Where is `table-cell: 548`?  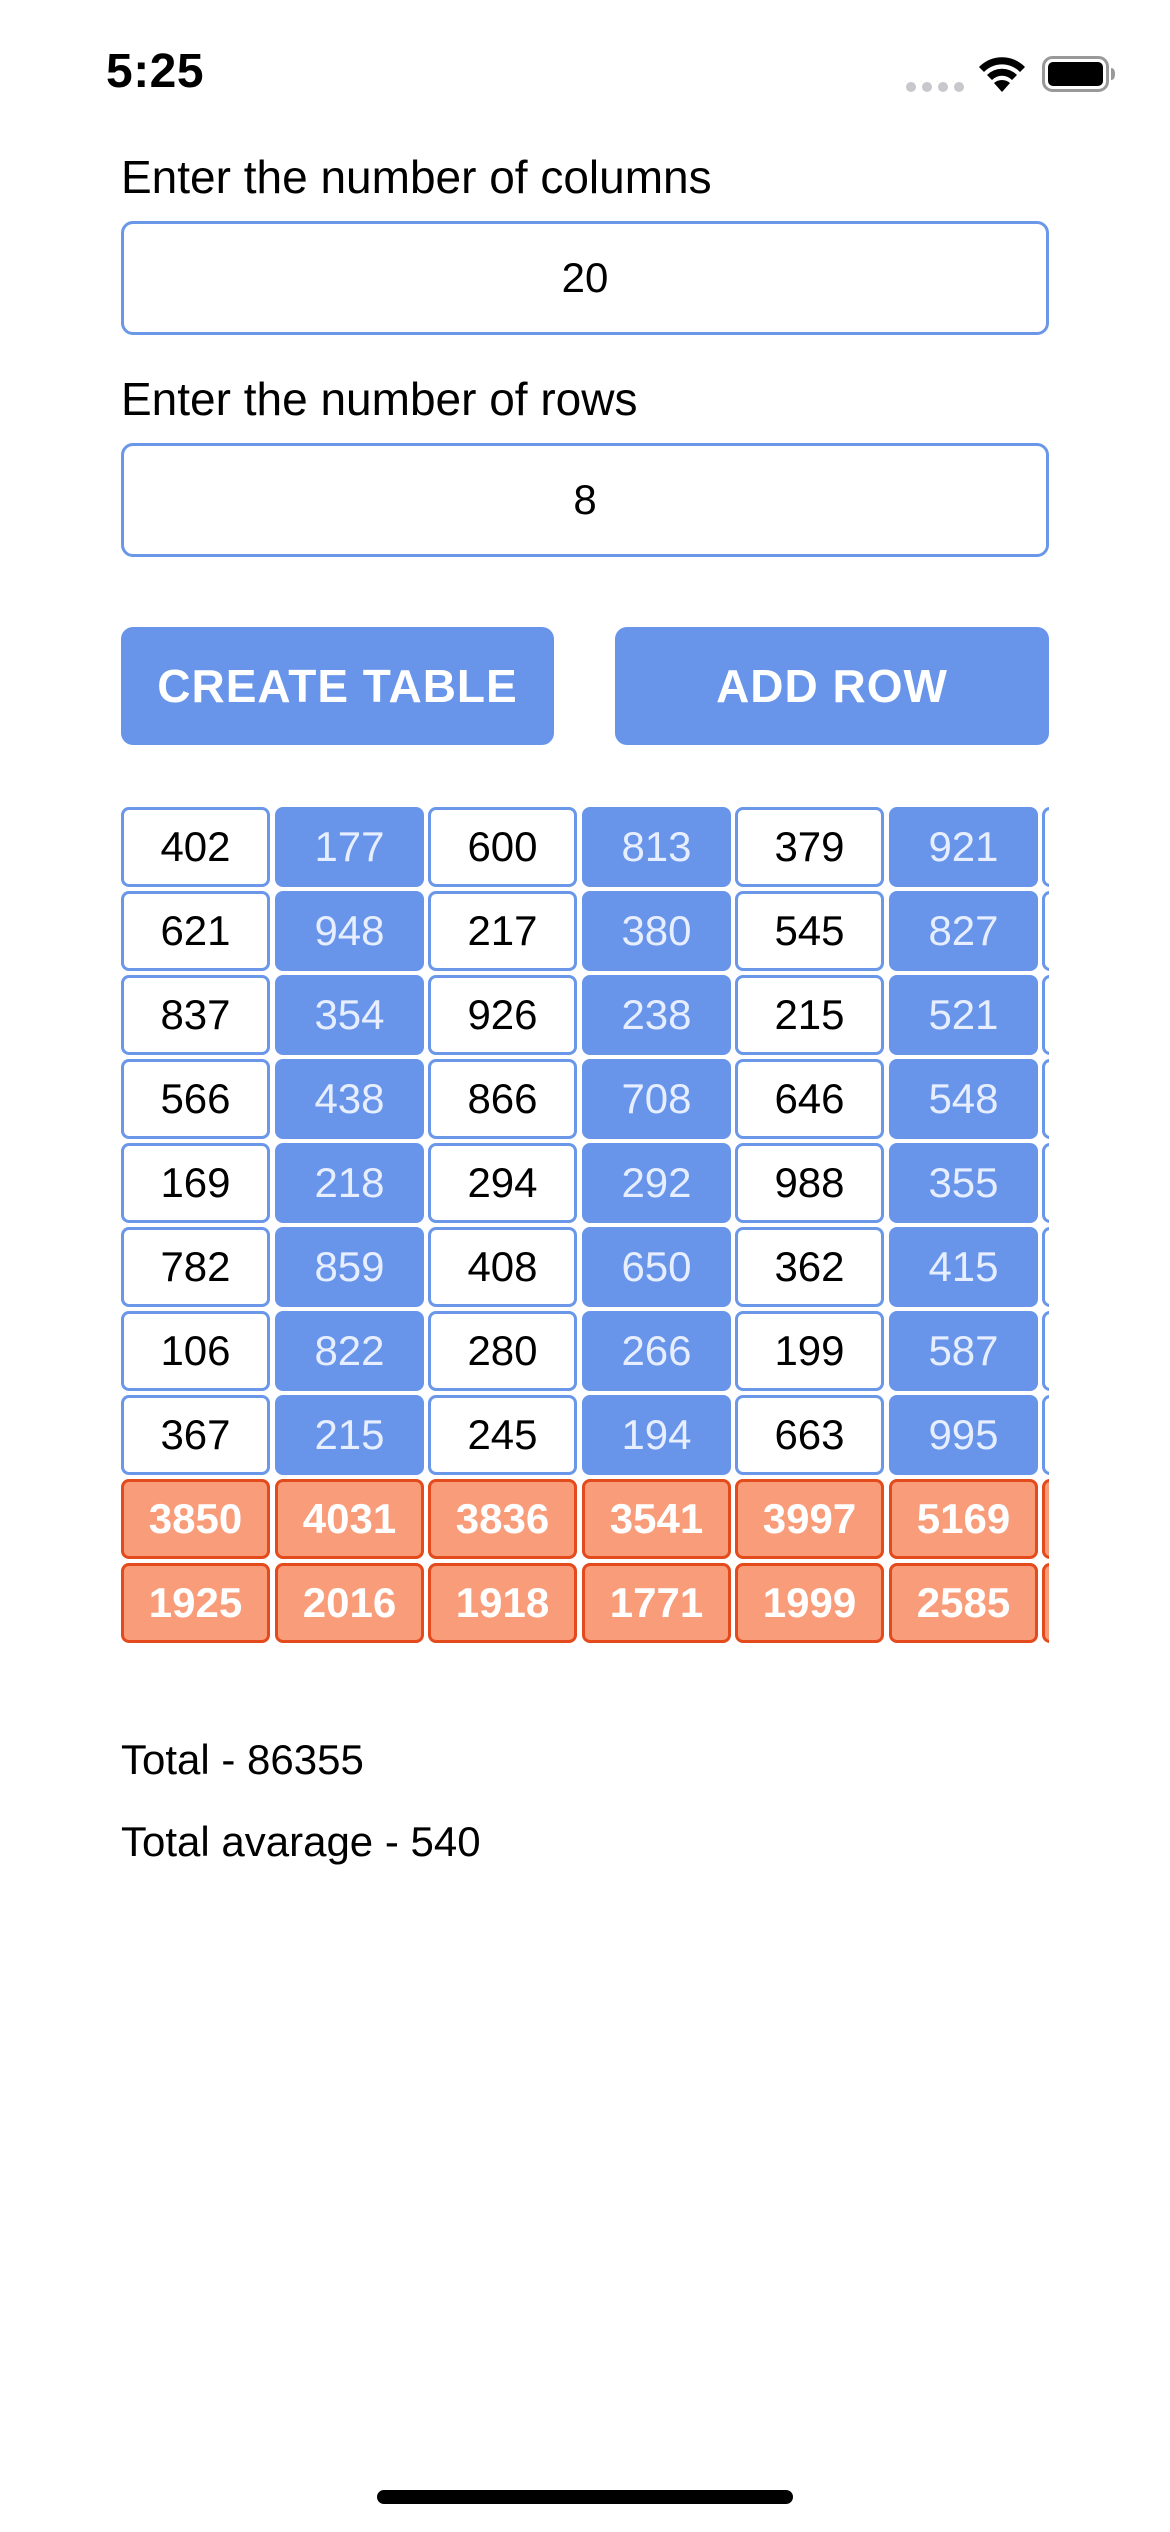 table-cell: 548 is located at coordinates (963, 1099).